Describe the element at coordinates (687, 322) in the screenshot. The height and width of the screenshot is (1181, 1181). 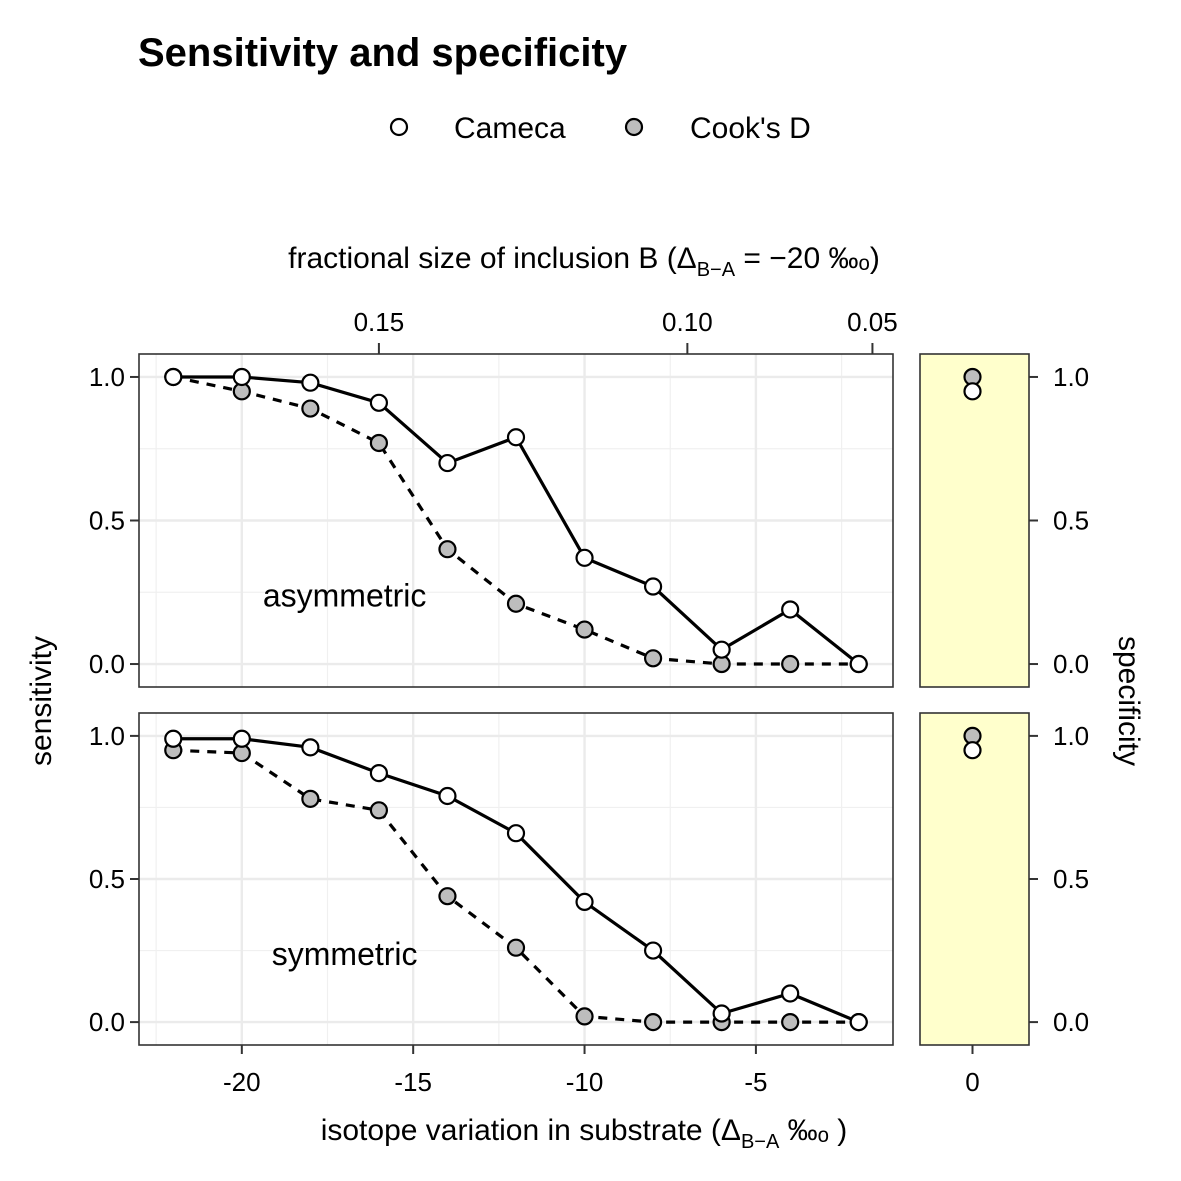
I see `top-axis-tick-label: 0.10` at that location.